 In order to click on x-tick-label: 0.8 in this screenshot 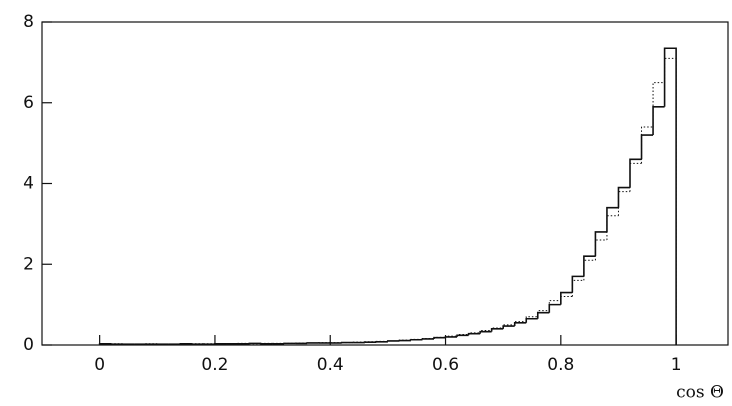, I will do `click(560, 365)`.